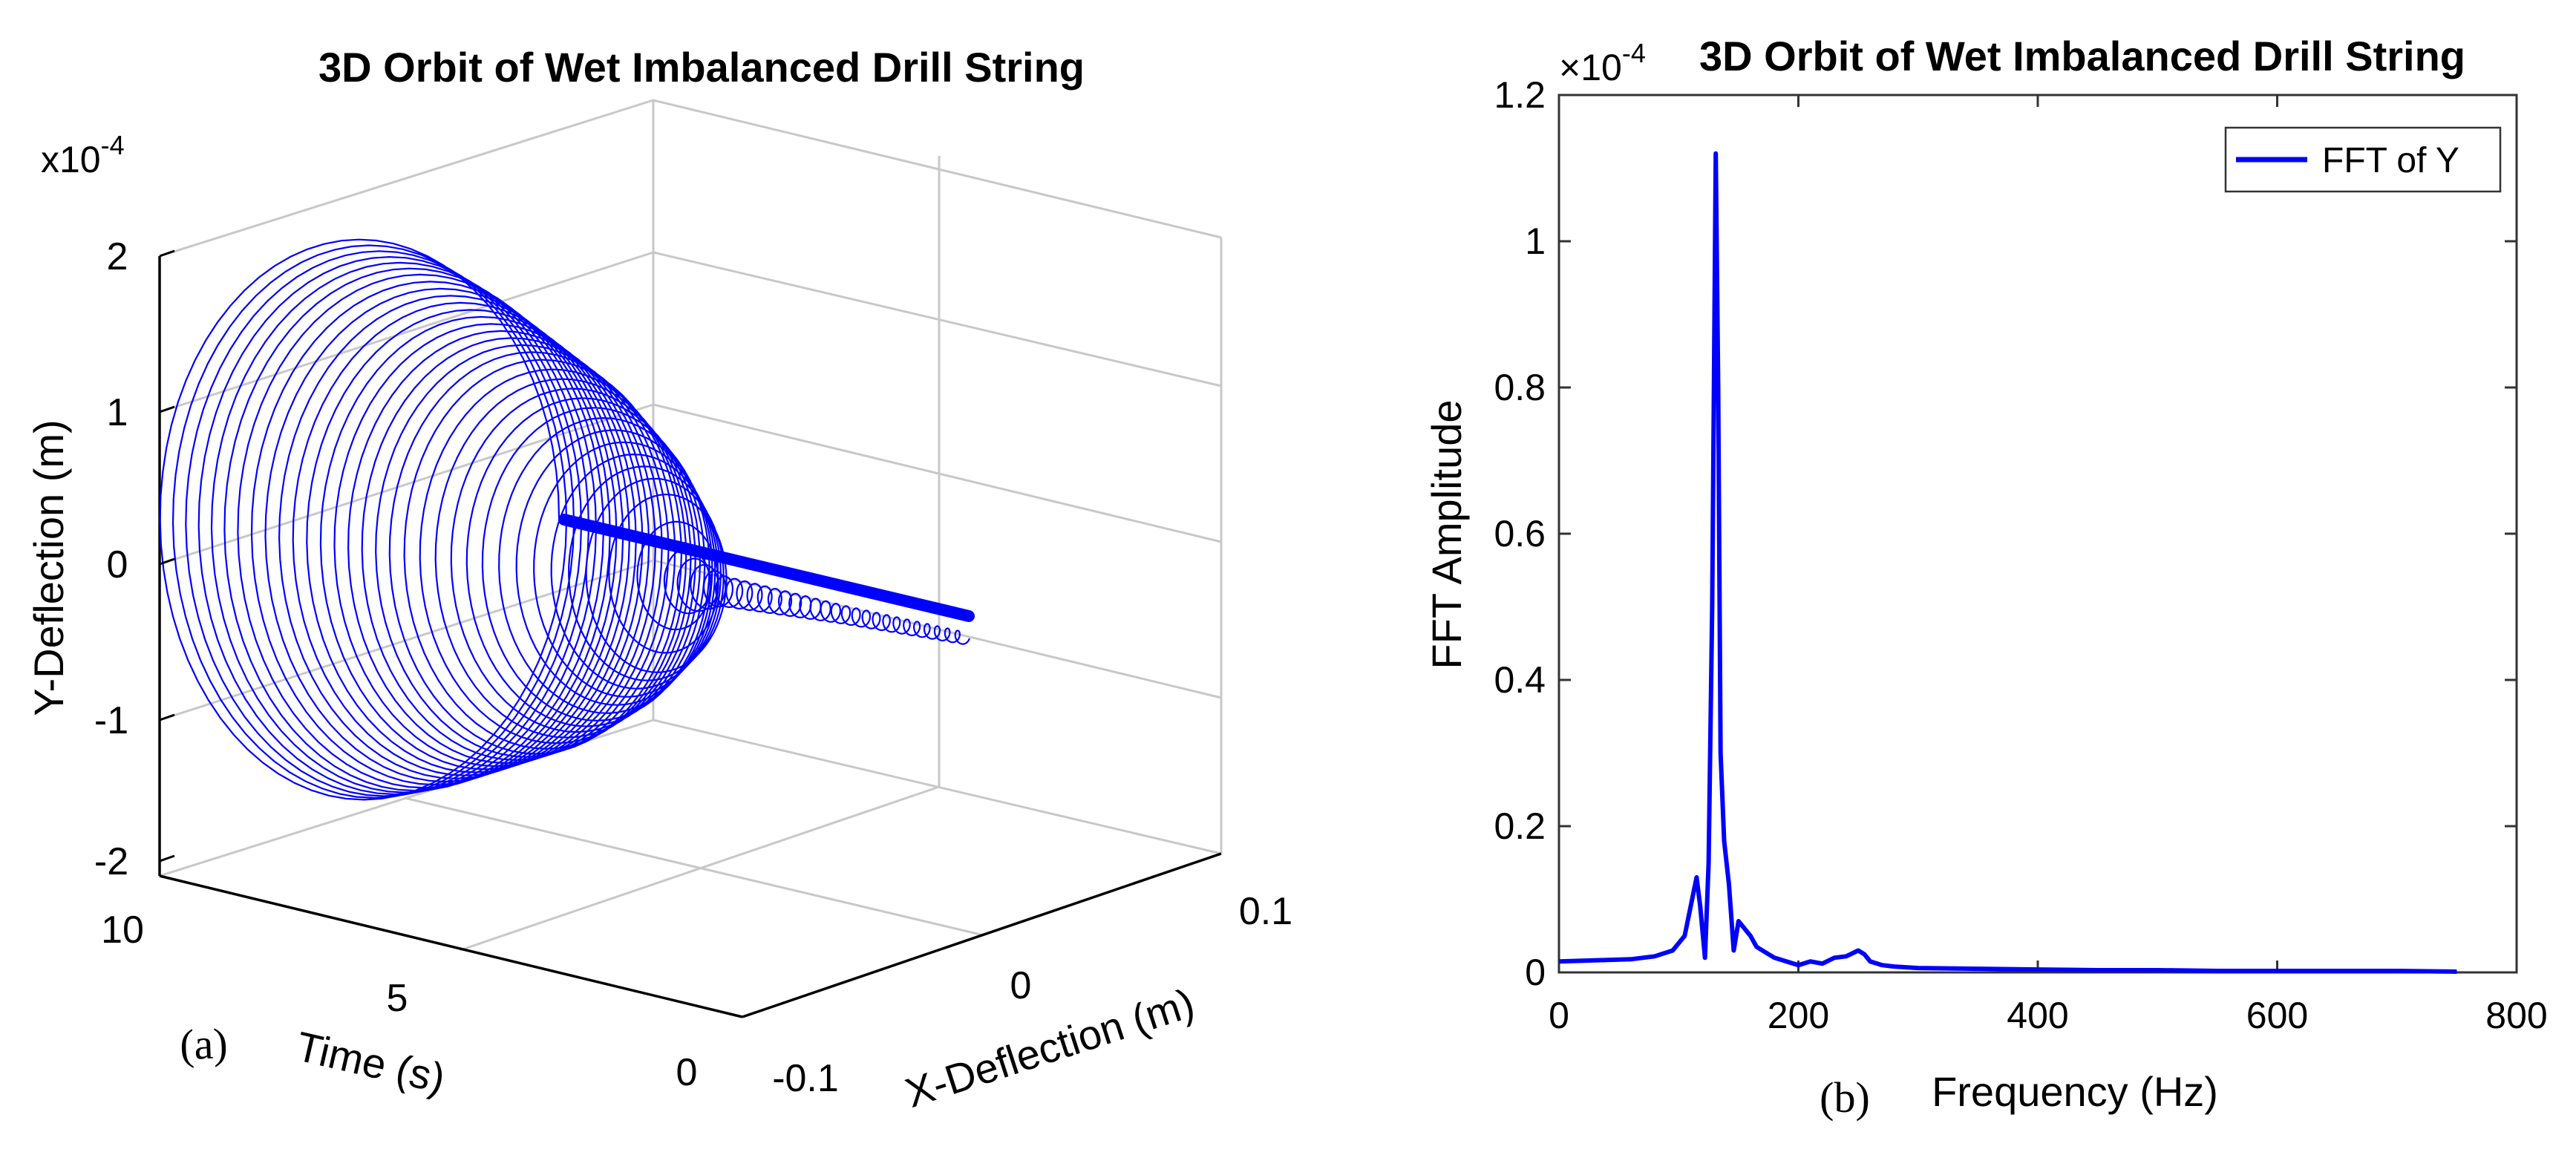  What do you see at coordinates (806, 1078) in the screenshot?
I see `x-tick-label: -0.1` at bounding box center [806, 1078].